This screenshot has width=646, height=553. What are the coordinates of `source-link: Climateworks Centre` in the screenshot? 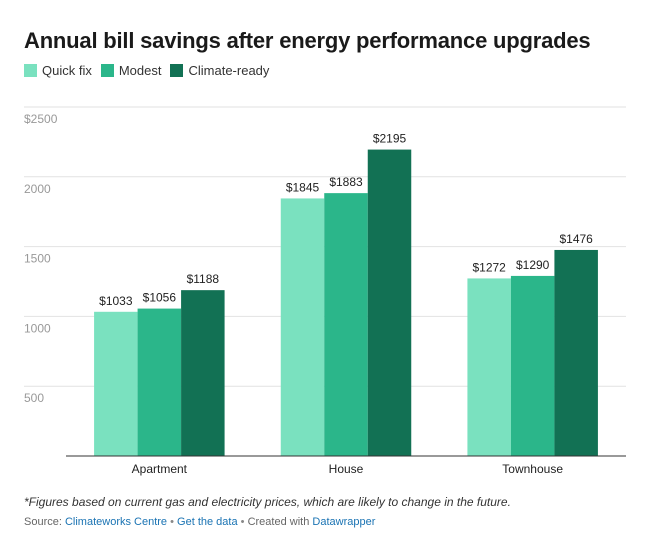 It's located at (116, 522).